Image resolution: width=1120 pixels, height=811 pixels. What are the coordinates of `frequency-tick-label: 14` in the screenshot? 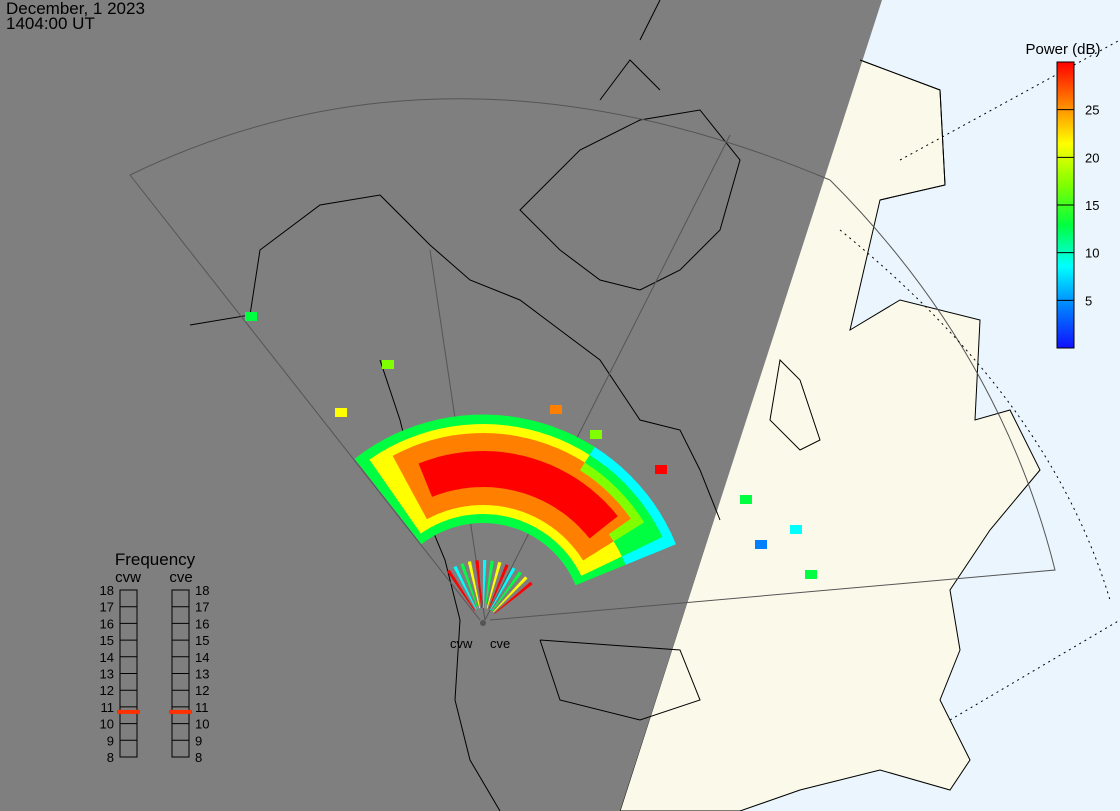 It's located at (202, 657).